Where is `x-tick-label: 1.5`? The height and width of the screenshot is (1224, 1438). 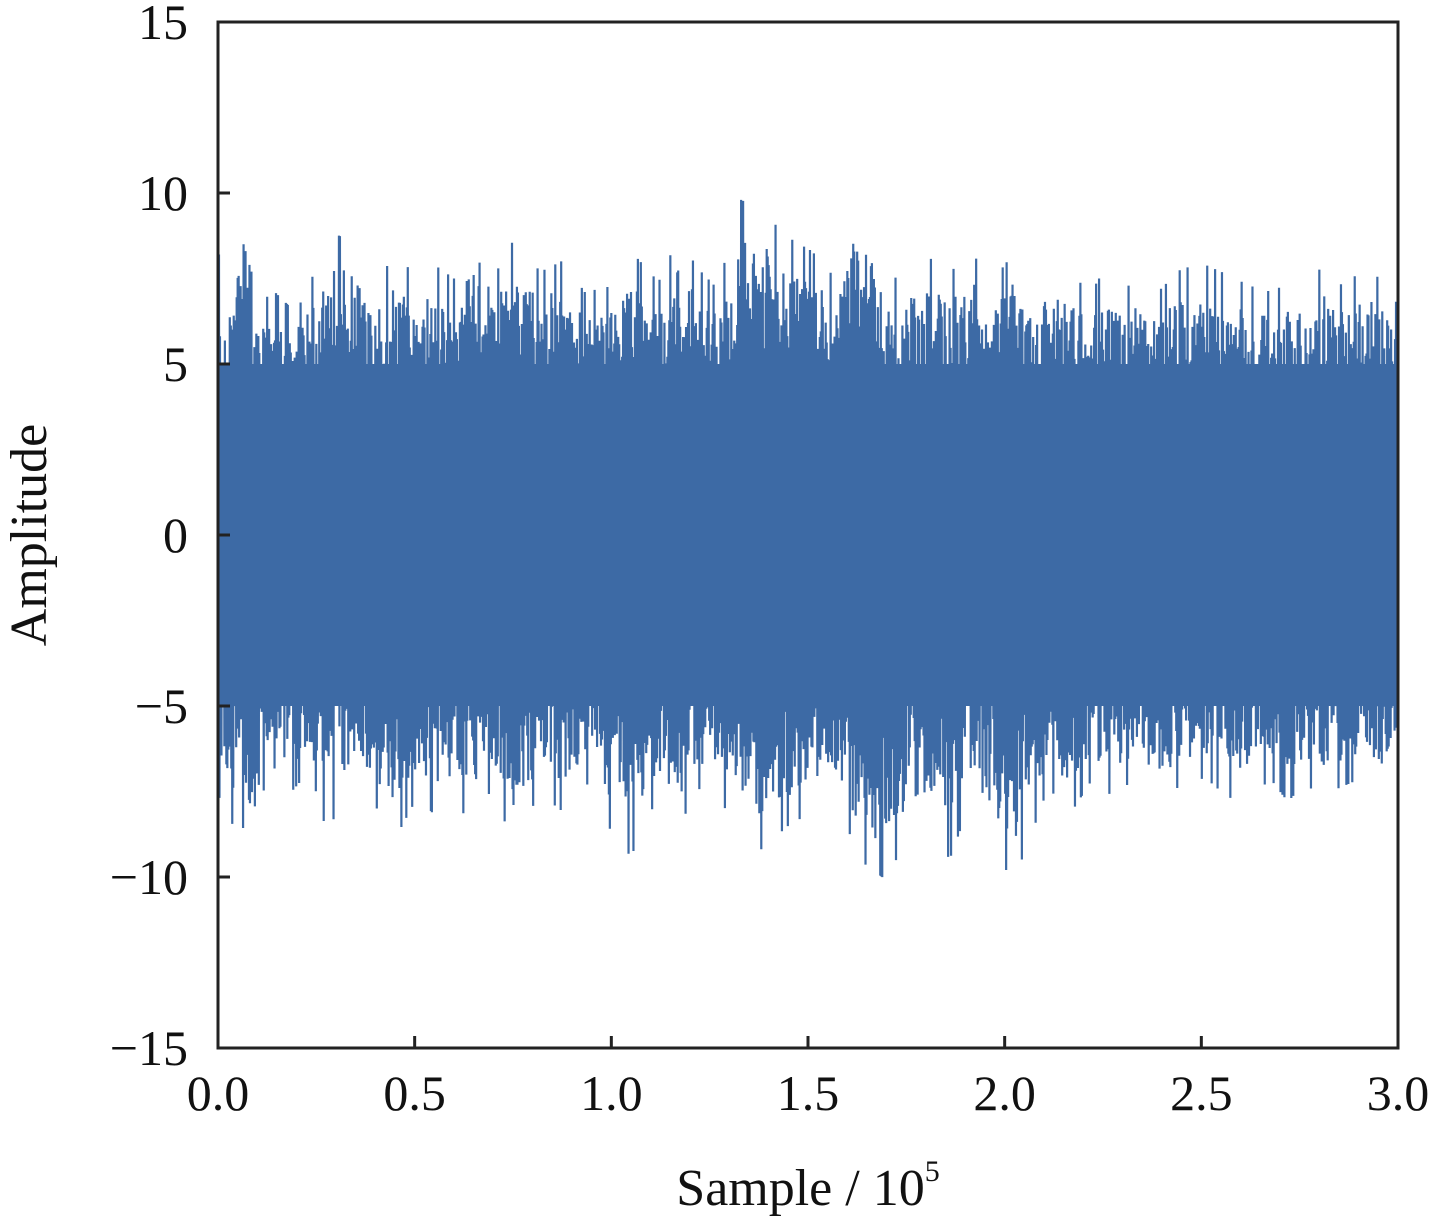
x-tick-label: 1.5 is located at coordinates (808, 1093).